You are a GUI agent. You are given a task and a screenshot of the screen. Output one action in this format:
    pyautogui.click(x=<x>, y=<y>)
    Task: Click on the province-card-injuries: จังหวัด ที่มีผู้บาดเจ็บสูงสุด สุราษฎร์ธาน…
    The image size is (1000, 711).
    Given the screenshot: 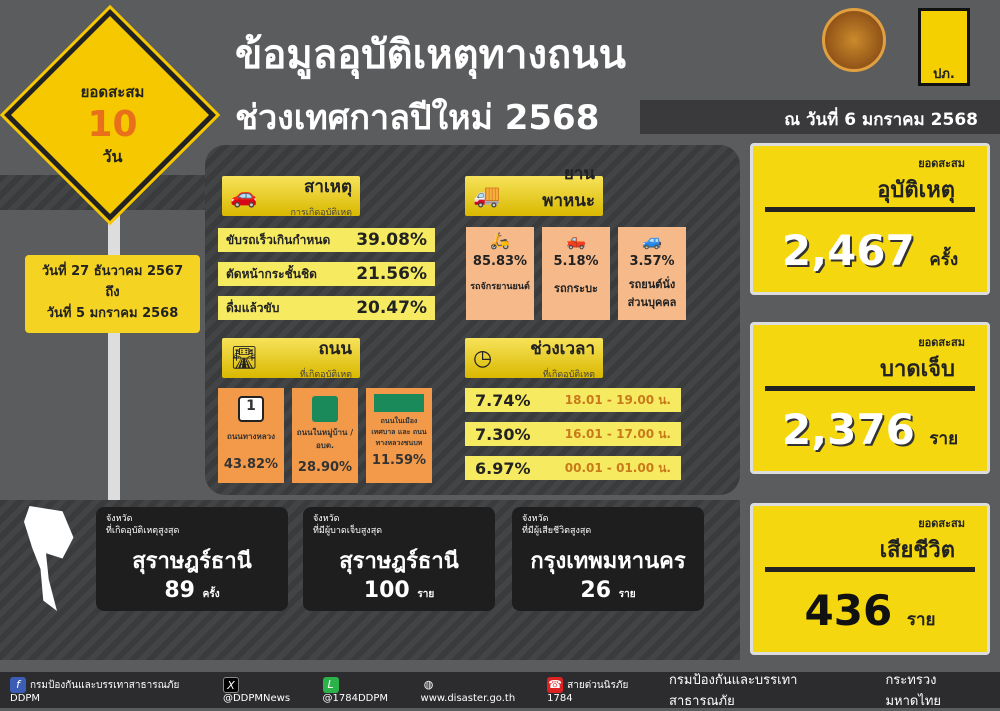 What is the action you would take?
    pyautogui.click(x=399, y=559)
    